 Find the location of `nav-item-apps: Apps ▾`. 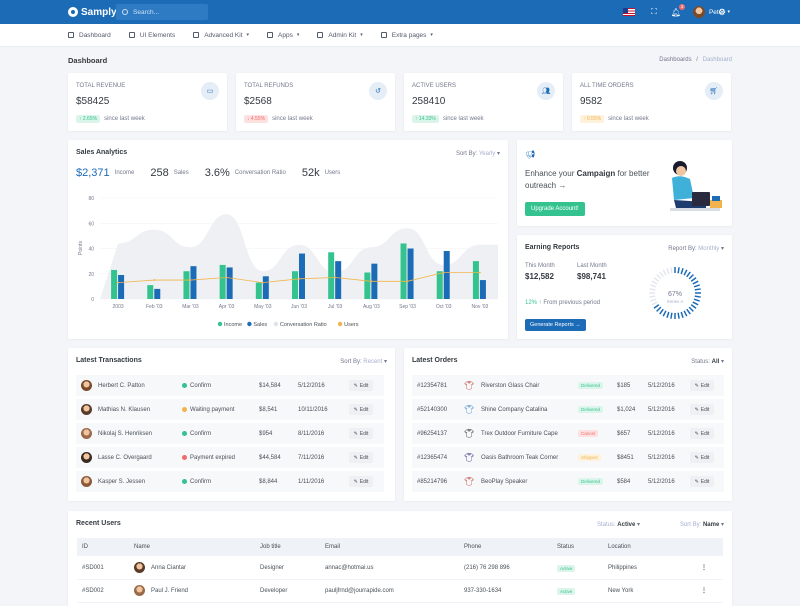

nav-item-apps: Apps ▾ is located at coordinates (283, 35).